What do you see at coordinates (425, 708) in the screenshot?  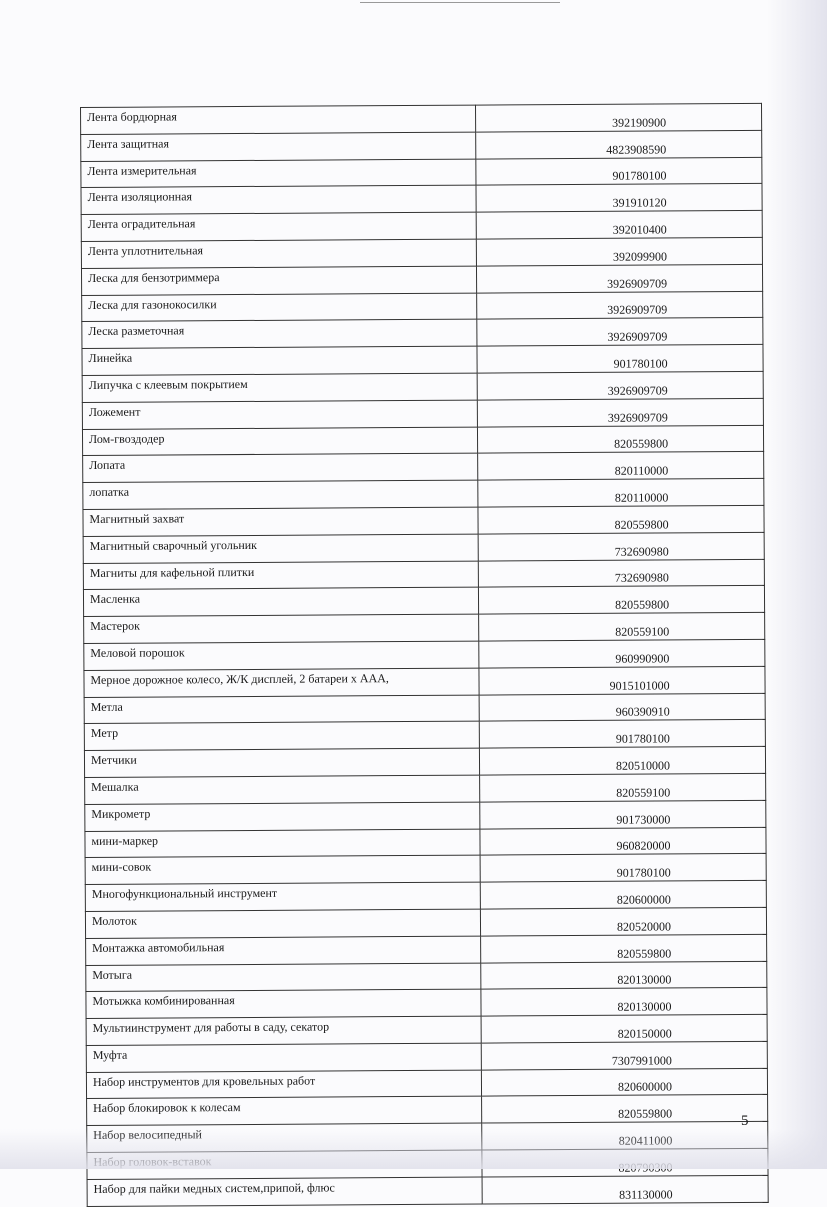 I see `table-row: Метла 960390910` at bounding box center [425, 708].